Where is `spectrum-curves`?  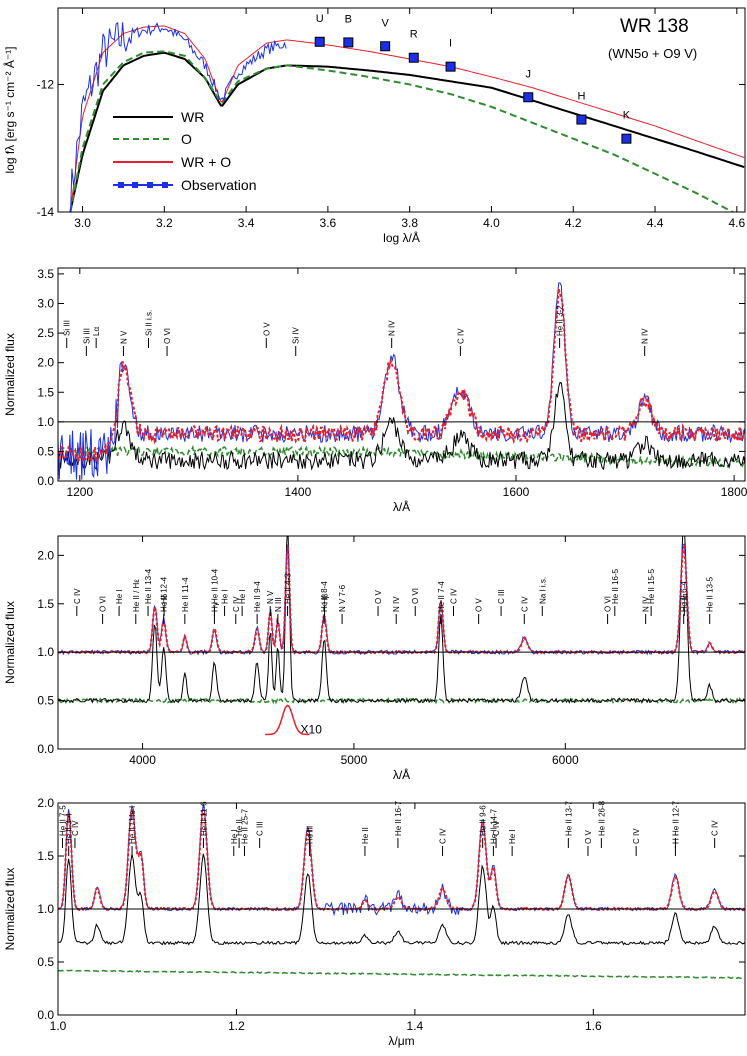 spectrum-curves is located at coordinates (401, 620).